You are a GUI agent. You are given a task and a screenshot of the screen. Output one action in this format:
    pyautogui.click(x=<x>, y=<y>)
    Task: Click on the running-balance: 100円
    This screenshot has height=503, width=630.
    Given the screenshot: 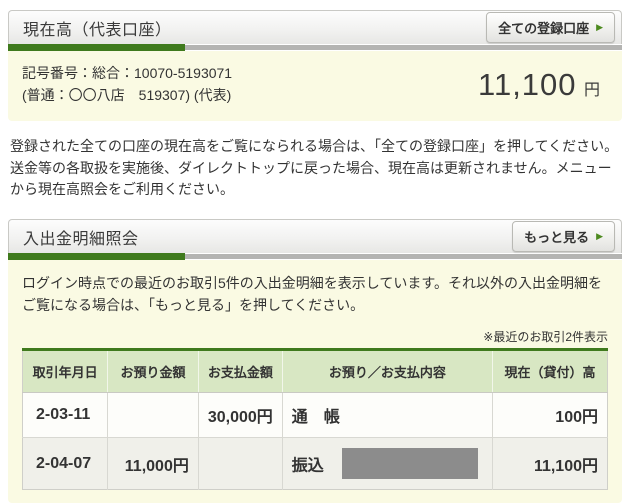 What is the action you would take?
    pyautogui.click(x=549, y=415)
    